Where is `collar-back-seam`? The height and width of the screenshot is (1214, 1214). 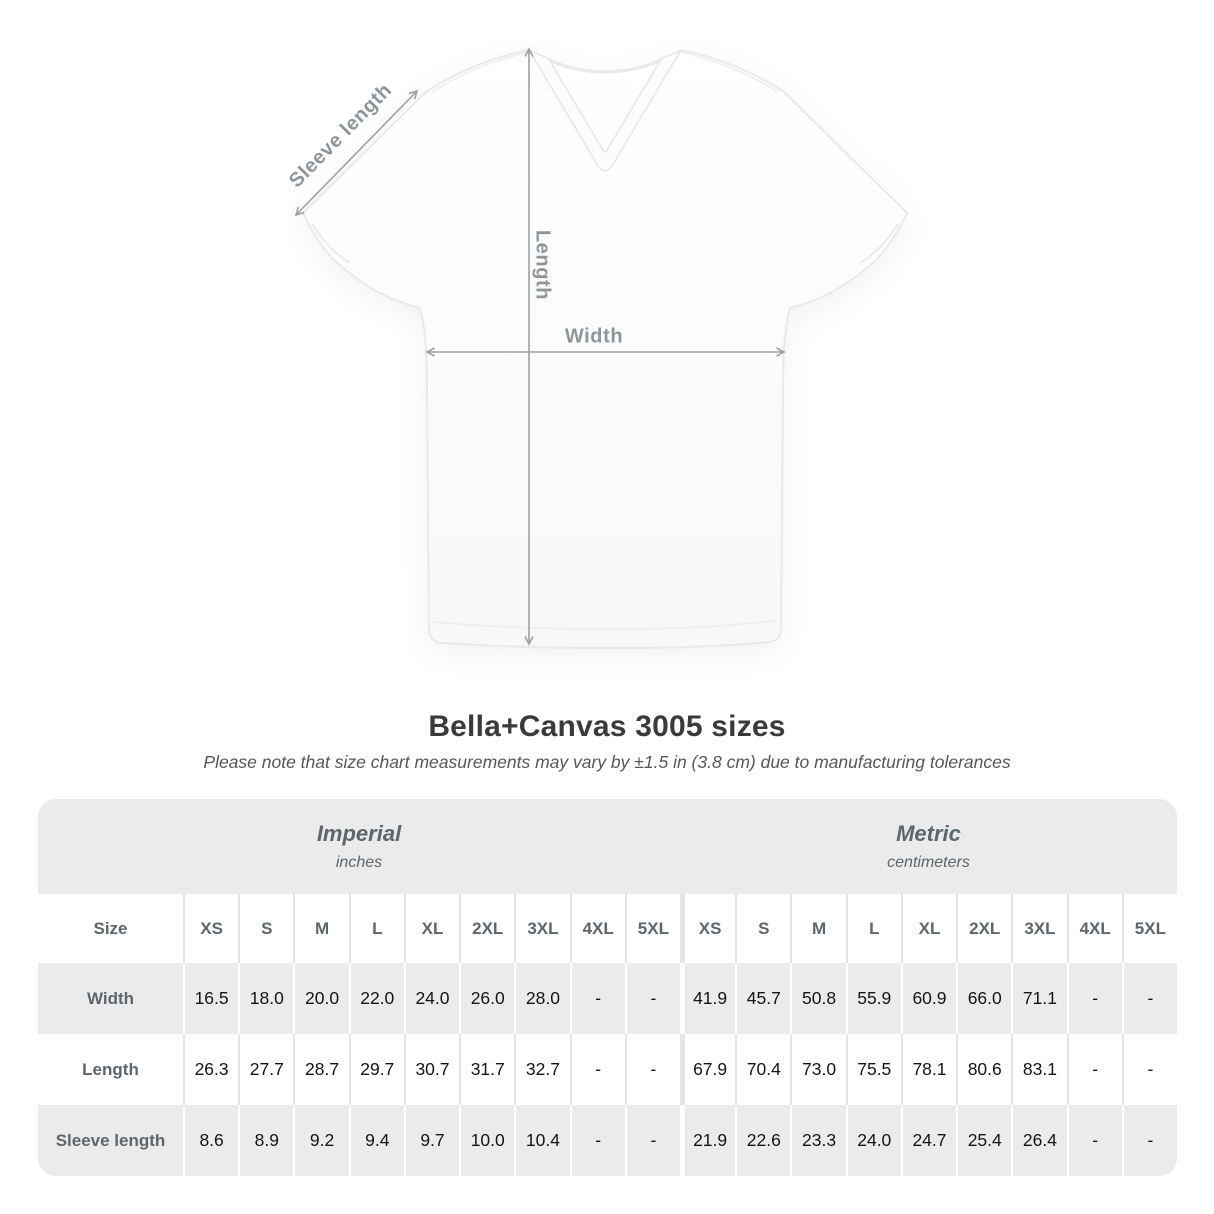
collar-back-seam is located at coordinates (605, 64).